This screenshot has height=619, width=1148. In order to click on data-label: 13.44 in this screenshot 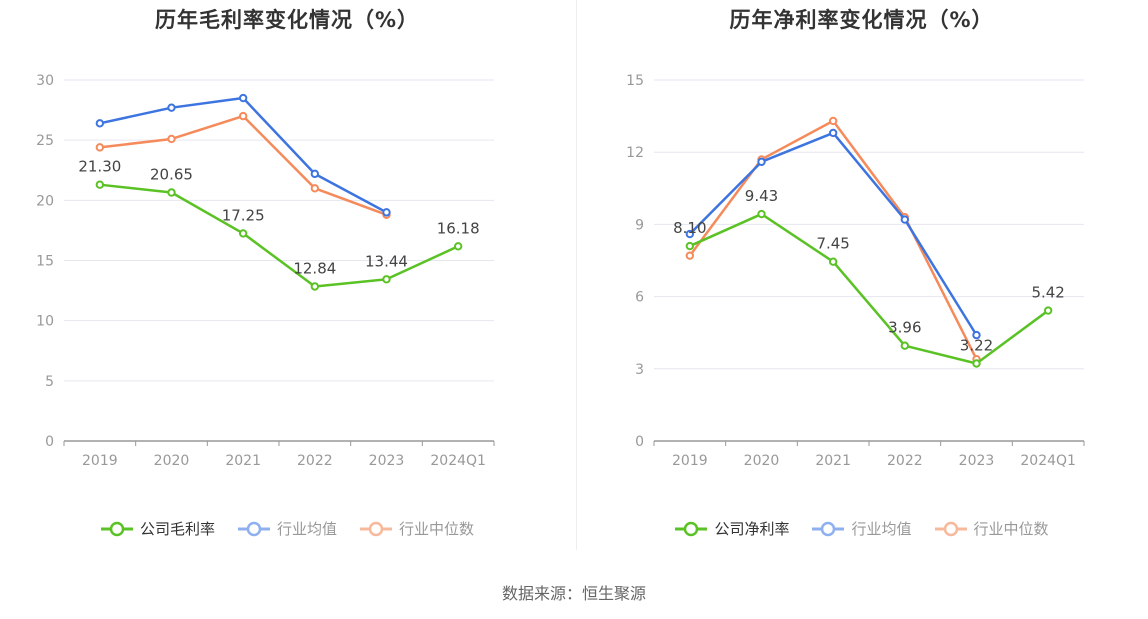, I will do `click(386, 261)`.